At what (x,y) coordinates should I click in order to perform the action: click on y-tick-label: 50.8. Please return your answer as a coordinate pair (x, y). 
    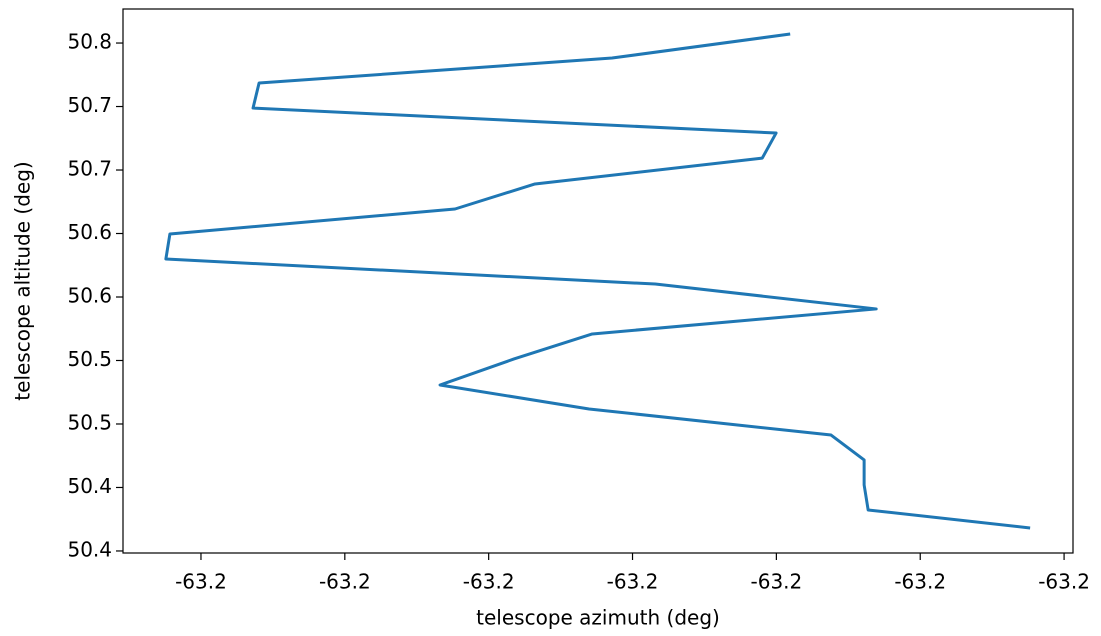
    Looking at the image, I should click on (89, 42).